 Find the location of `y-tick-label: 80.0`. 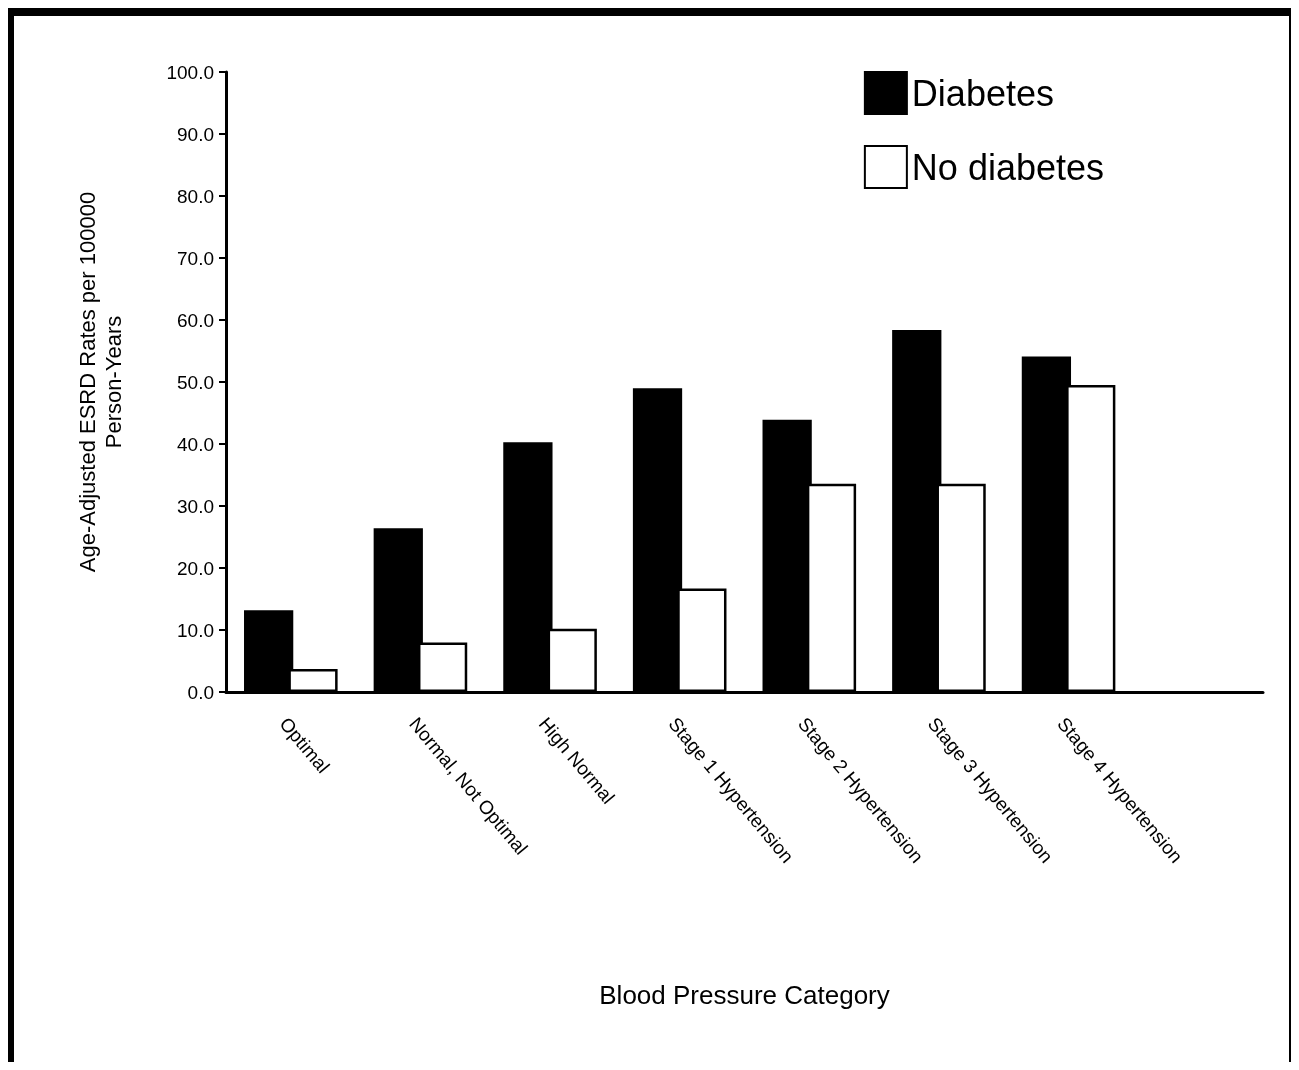

y-tick-label: 80.0 is located at coordinates (195, 196).